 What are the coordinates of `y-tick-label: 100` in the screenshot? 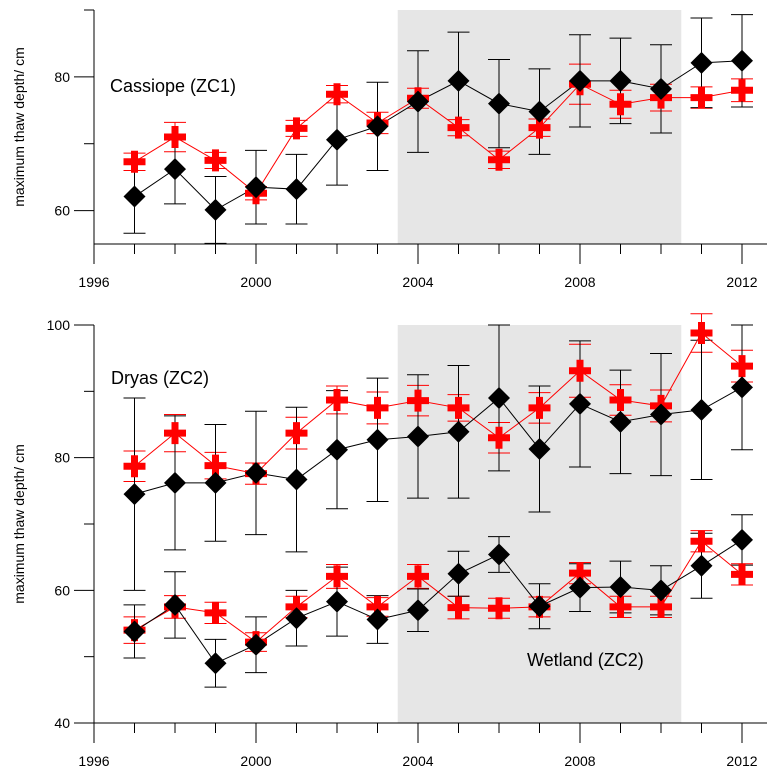 It's located at (59, 325).